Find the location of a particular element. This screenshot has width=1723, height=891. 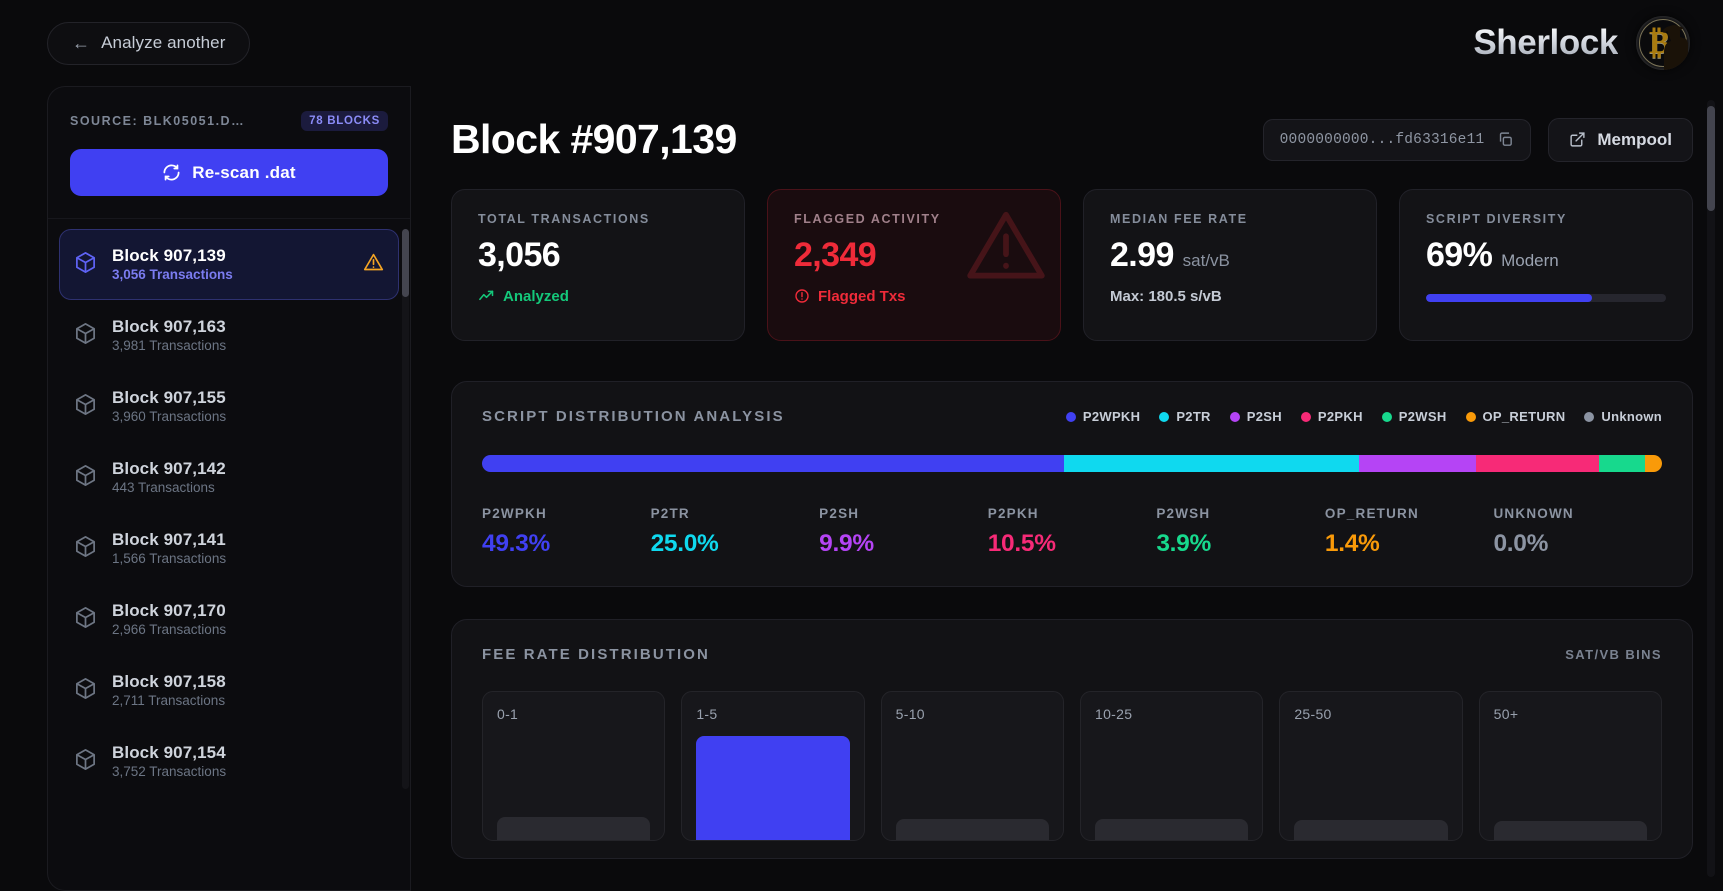

stat-card-number: 2.99 is located at coordinates (1142, 255).